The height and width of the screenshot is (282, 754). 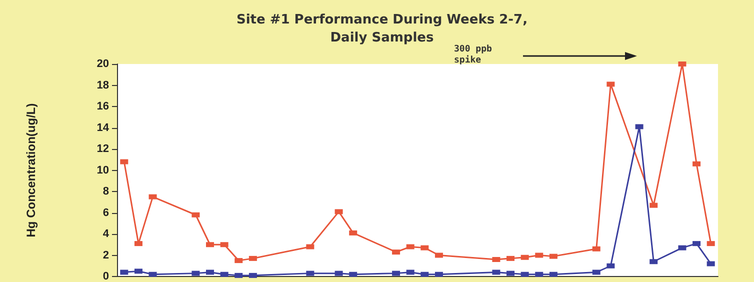 What do you see at coordinates (105, 276) in the screenshot?
I see `y-tick-label: 0` at bounding box center [105, 276].